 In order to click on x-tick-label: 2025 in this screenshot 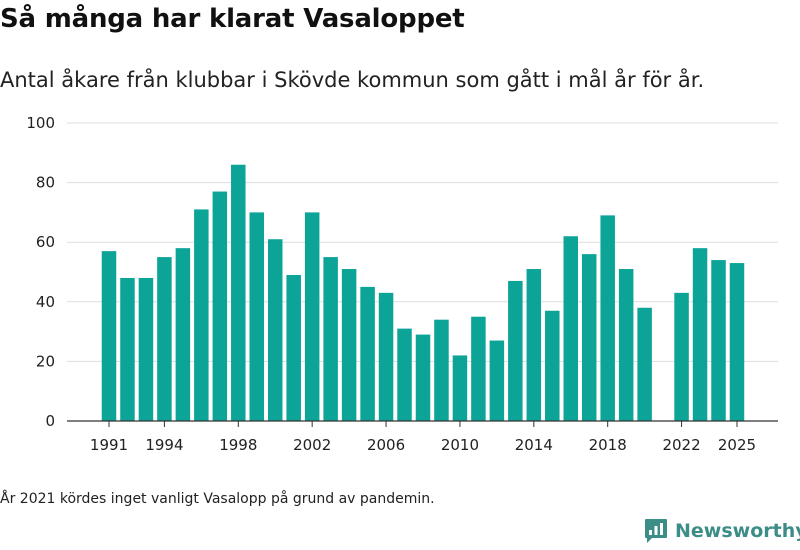, I will do `click(737, 445)`.